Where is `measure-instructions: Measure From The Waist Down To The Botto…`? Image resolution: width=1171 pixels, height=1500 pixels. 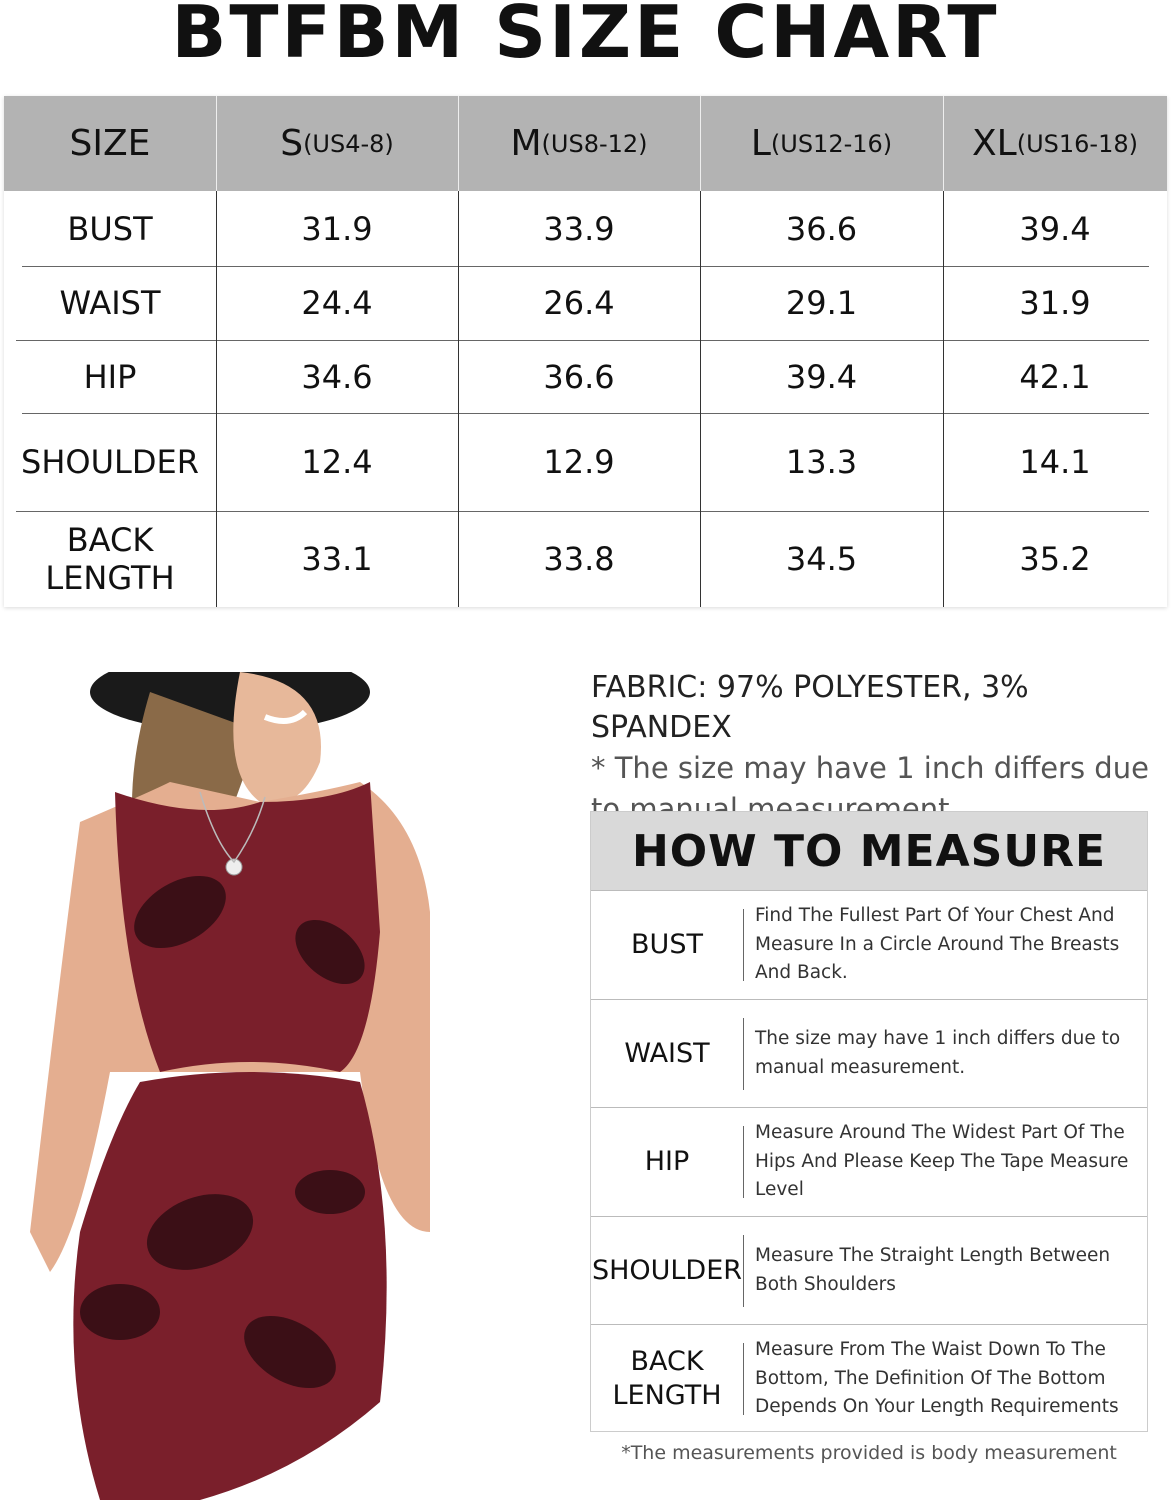 measure-instructions: Measure From The Waist Down To The Botto… is located at coordinates (937, 1378).